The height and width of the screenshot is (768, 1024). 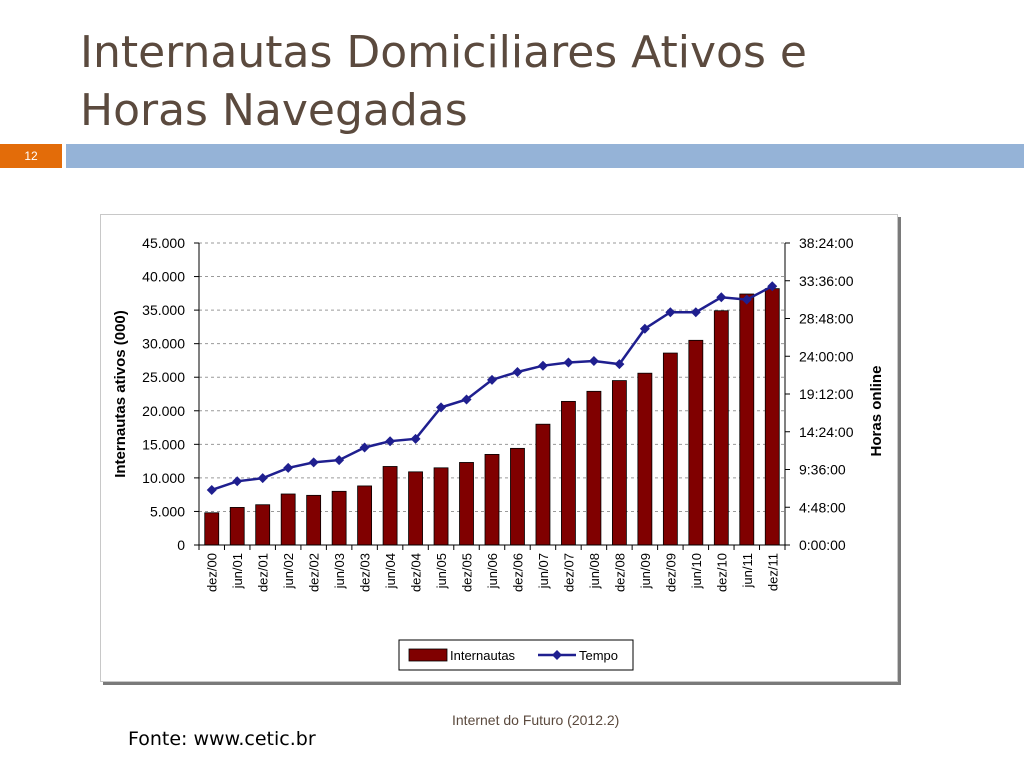 What do you see at coordinates (826, 281) in the screenshot?
I see `y-right-tick-label: 33:36:00` at bounding box center [826, 281].